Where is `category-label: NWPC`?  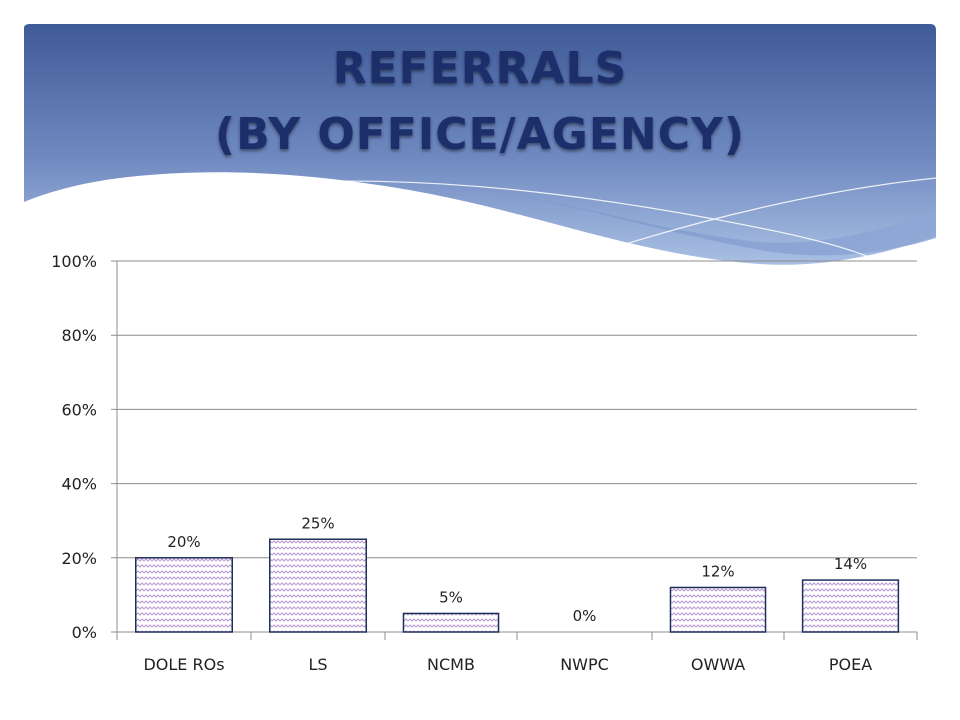
category-label: NWPC is located at coordinates (584, 664).